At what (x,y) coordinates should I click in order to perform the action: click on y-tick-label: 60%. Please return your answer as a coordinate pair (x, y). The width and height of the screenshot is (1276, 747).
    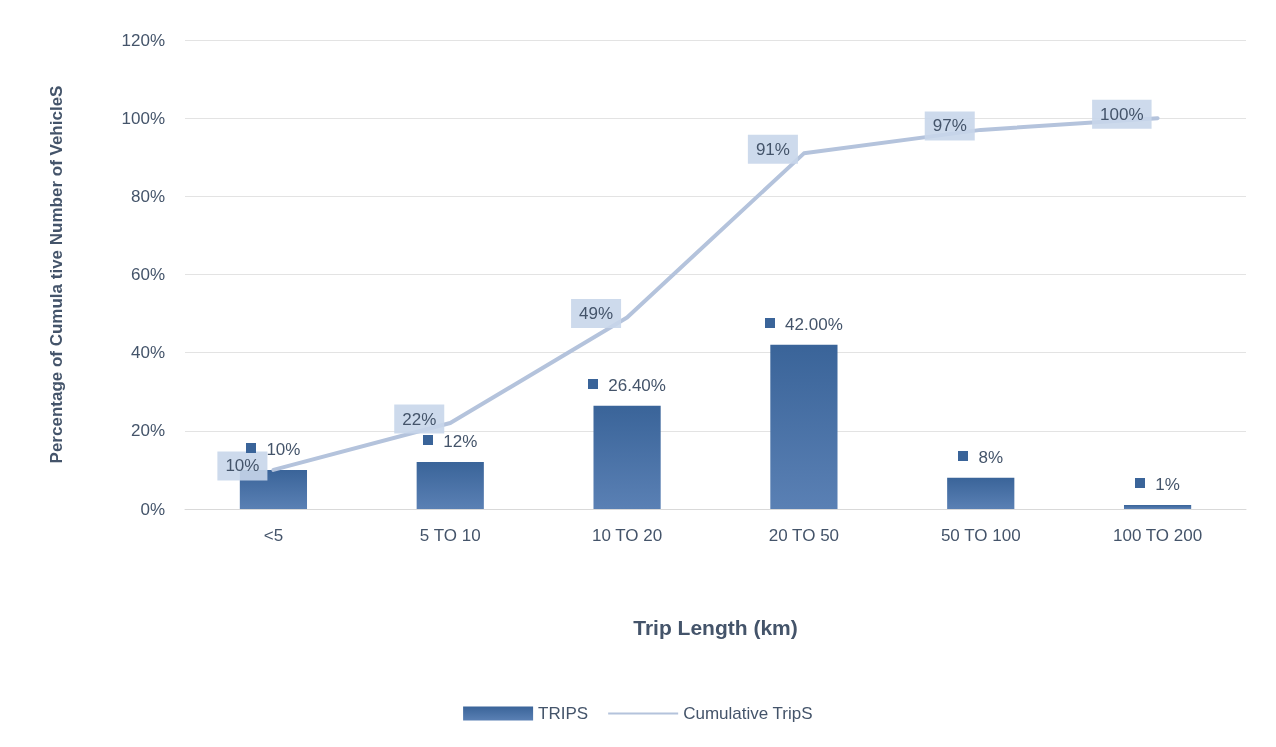
    Looking at the image, I should click on (147, 274).